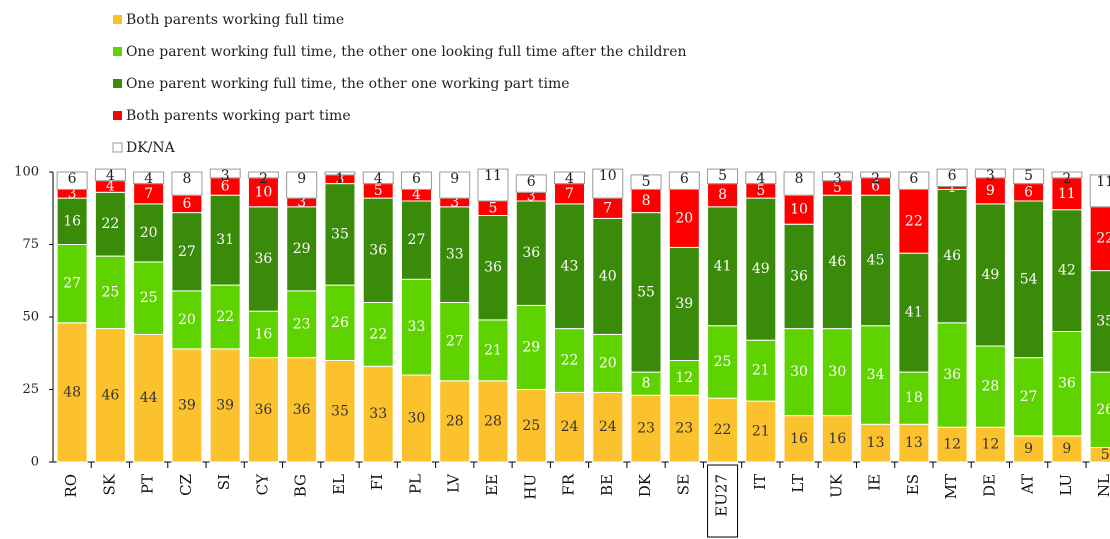  What do you see at coordinates (151, 148) in the screenshot?
I see `legend-label: DK/NA` at bounding box center [151, 148].